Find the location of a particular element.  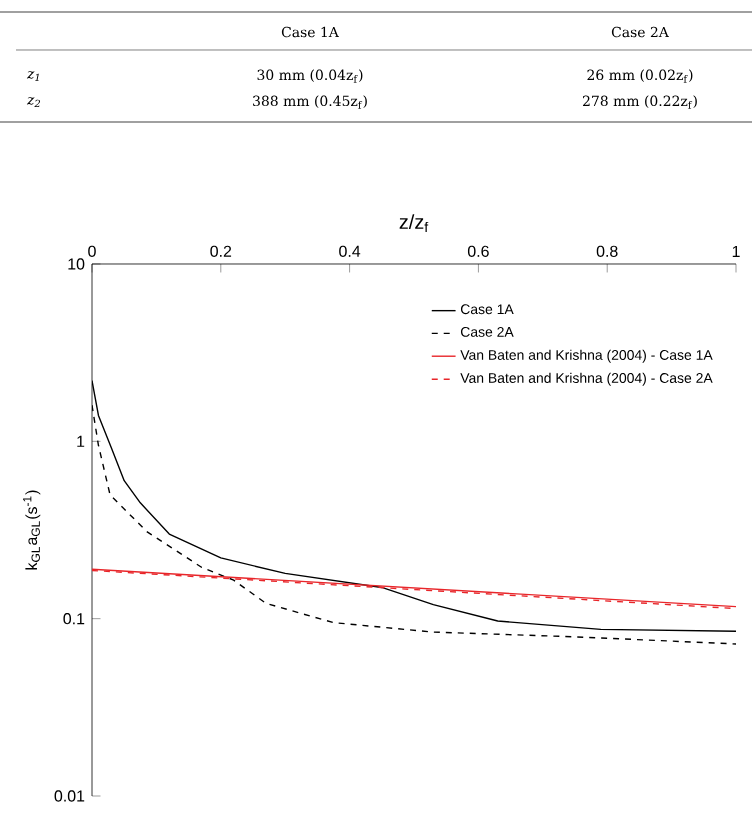

x-axis-title: z/z$_{f}$ is located at coordinates (414, 223).